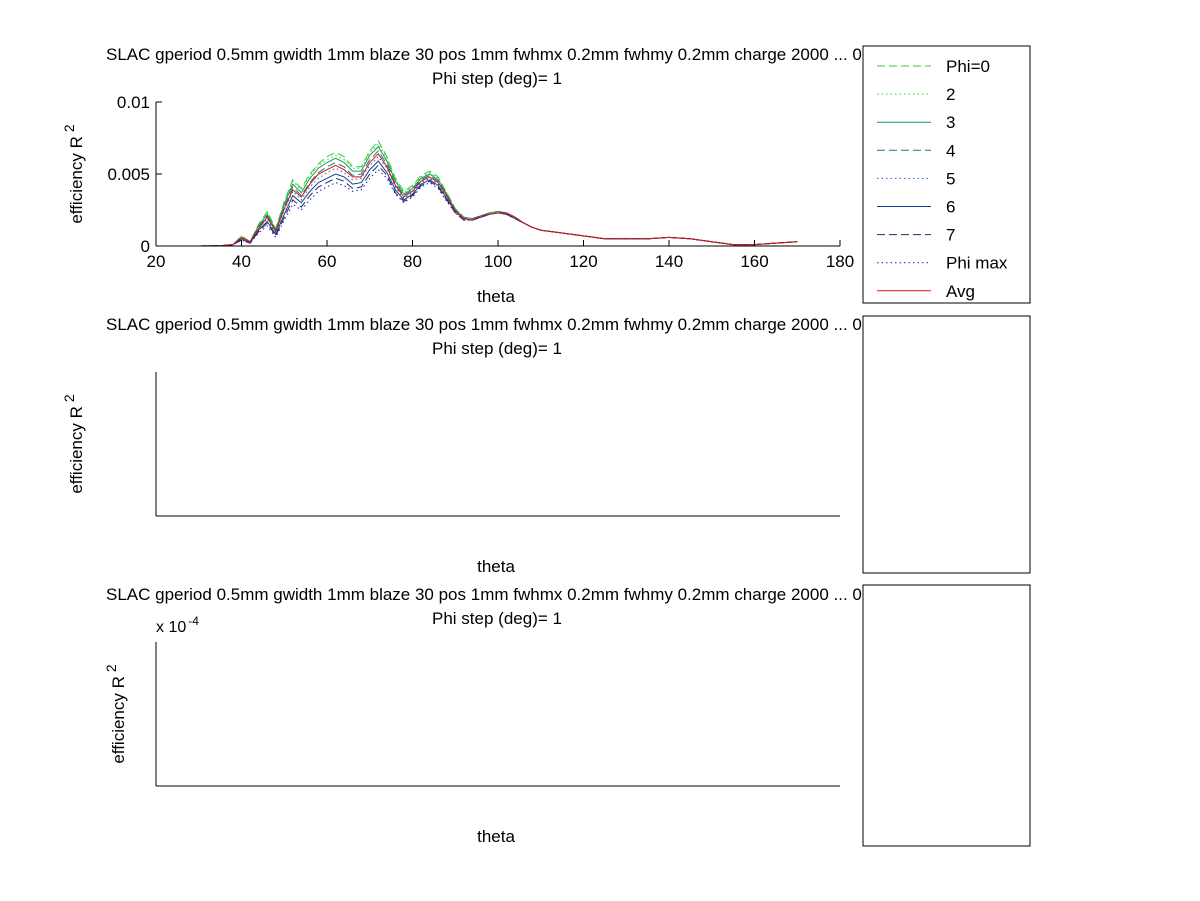 The height and width of the screenshot is (901, 1200). Describe the element at coordinates (171, 627) in the screenshot. I see `y-axis-multiplier-base: x 10` at that location.